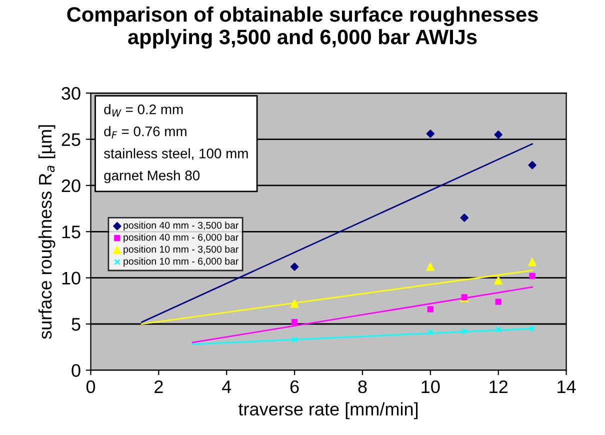 This screenshot has height=435, width=605. Describe the element at coordinates (181, 226) in the screenshot. I see `legend-label: position 40 mm - 3,500 bar` at that location.